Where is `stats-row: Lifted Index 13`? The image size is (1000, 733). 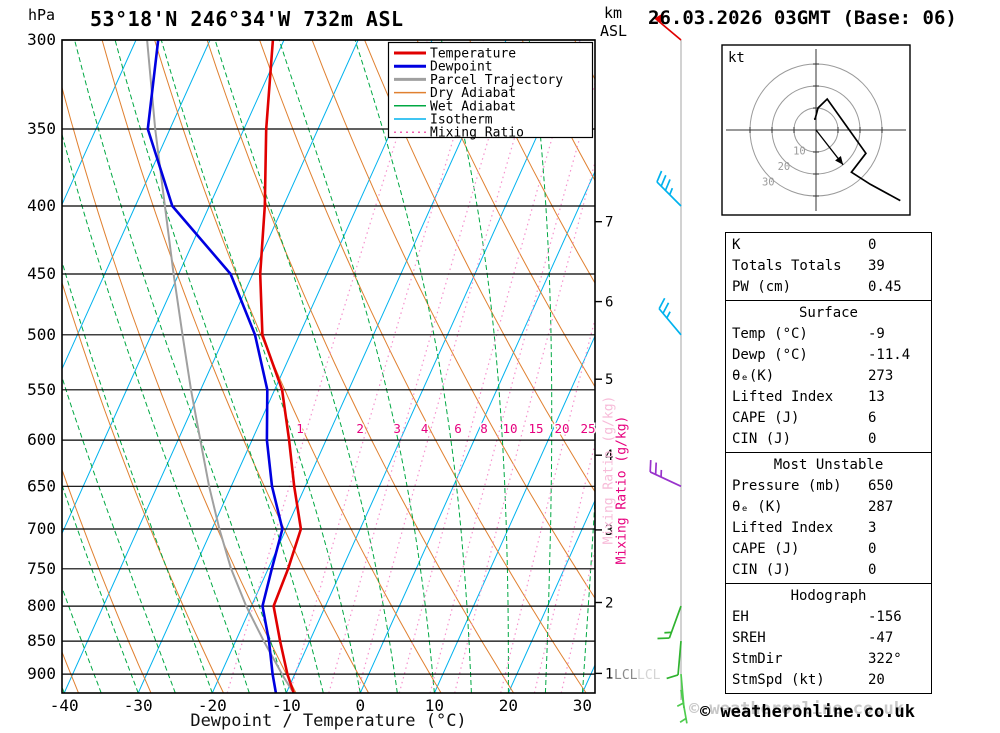
stats-row: Lifted Index 13 is located at coordinates (828, 397).